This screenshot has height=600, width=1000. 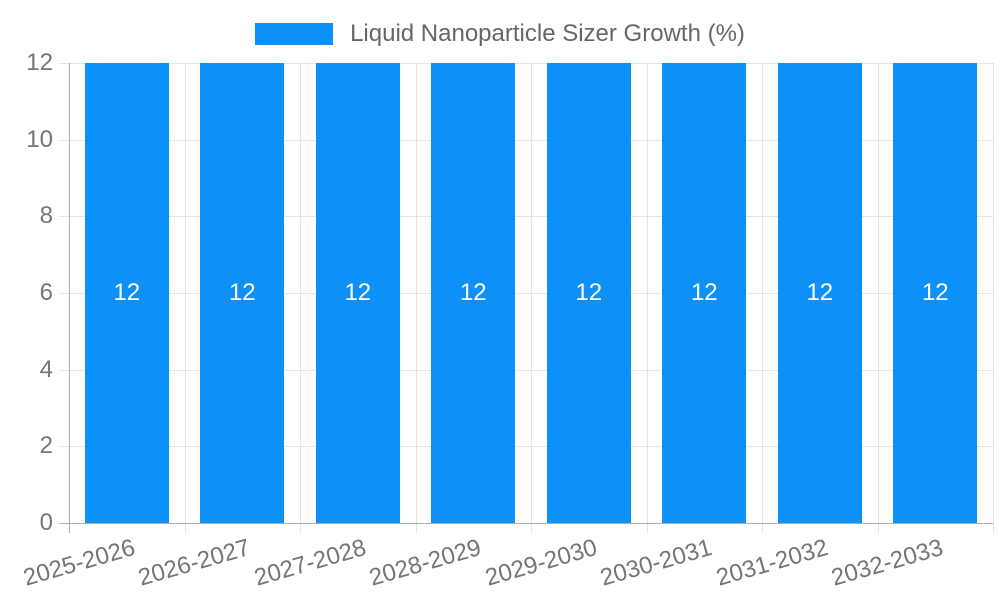 I want to click on y-tick-label: 10, so click(x=39, y=139).